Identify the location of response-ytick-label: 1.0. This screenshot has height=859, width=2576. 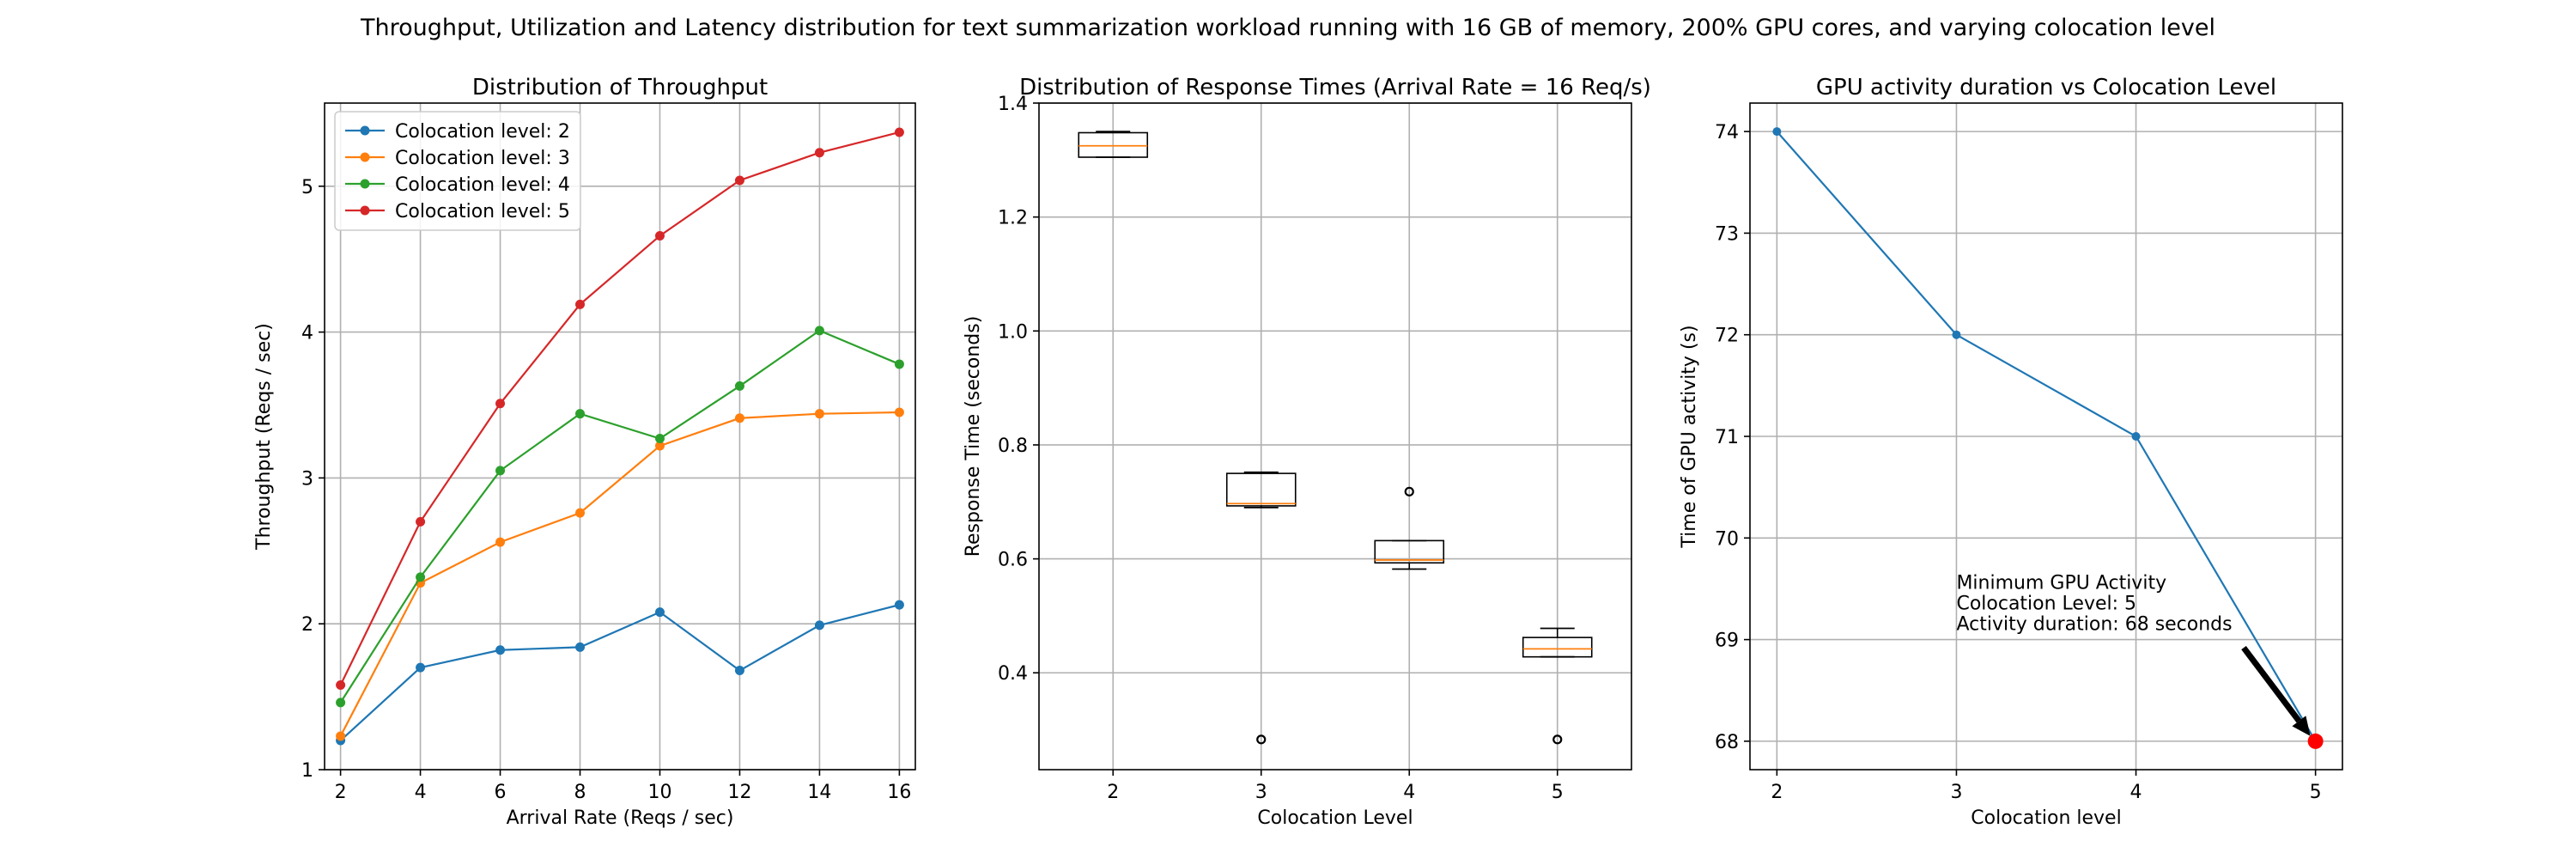
(1013, 332).